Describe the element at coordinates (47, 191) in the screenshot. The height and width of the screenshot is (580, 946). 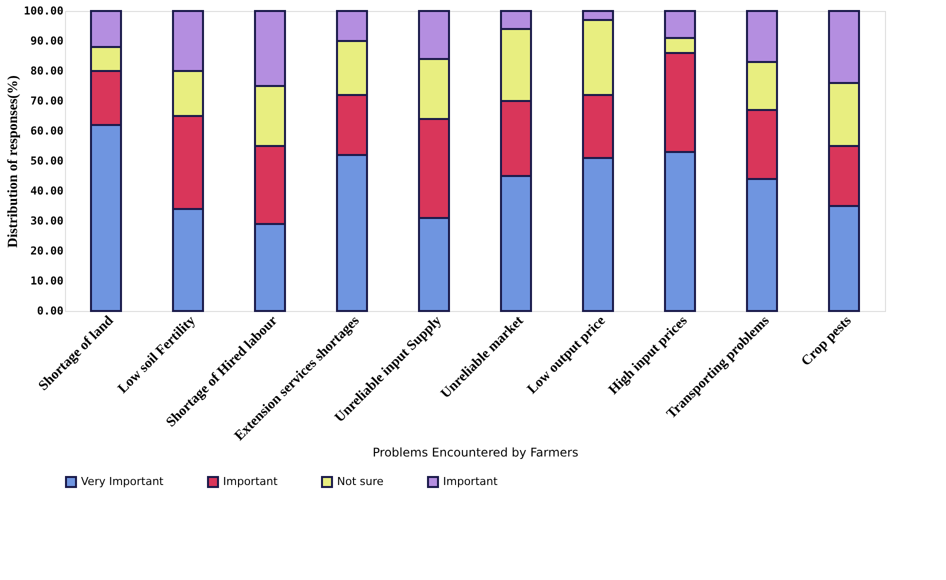
I see `y-tick-label: 40.00` at that location.